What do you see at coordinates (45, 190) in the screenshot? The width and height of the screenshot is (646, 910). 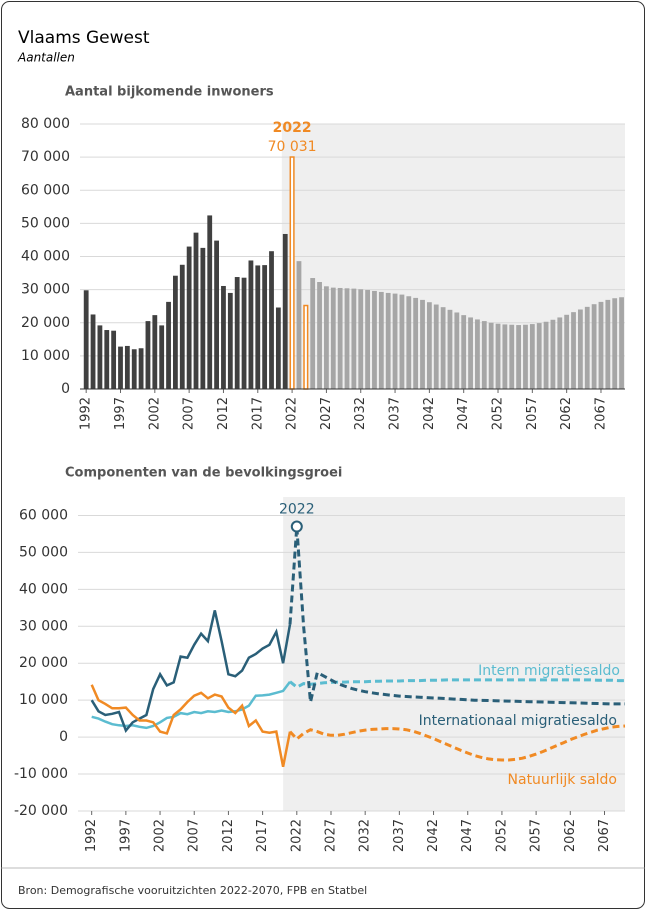 I see `y-tick-label: 60 000` at bounding box center [45, 190].